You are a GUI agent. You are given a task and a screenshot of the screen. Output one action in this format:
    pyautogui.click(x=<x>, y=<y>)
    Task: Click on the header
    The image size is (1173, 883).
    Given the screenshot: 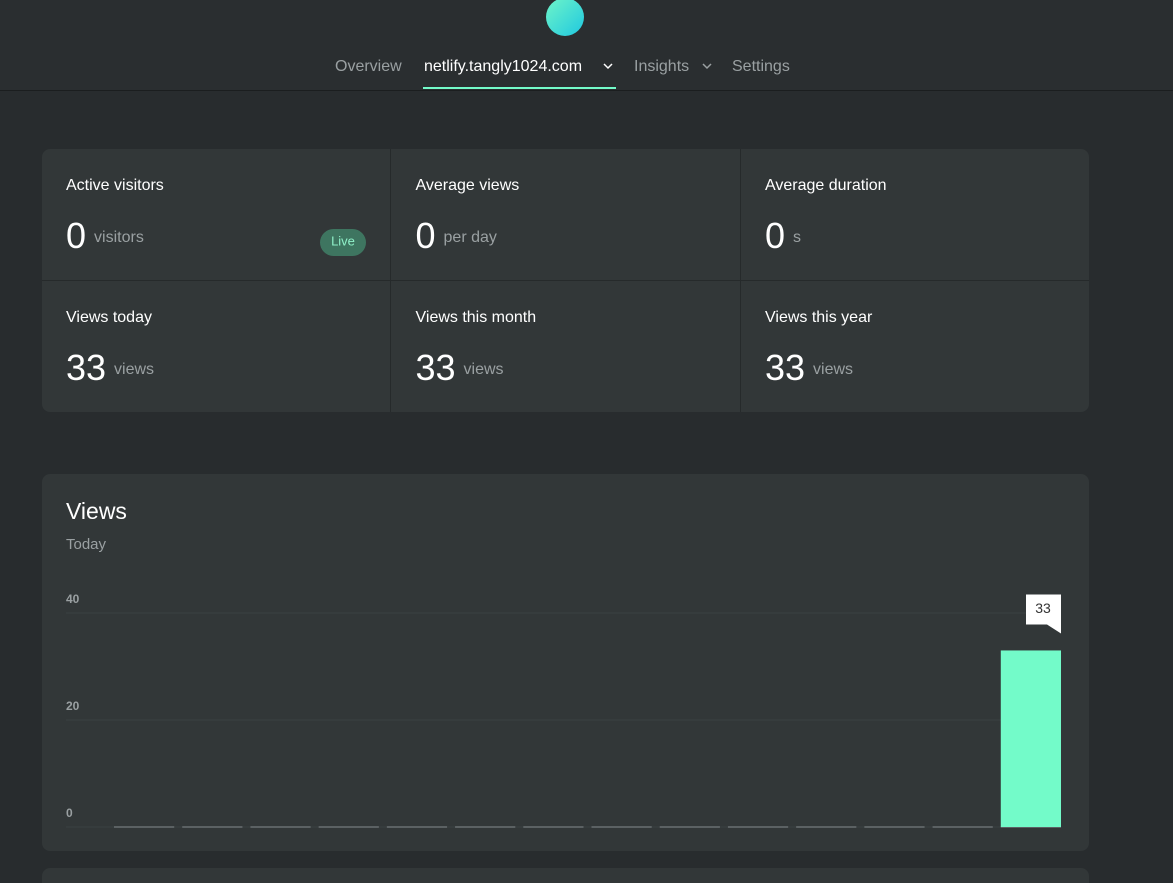 What is the action you would take?
    pyautogui.click(x=586, y=45)
    